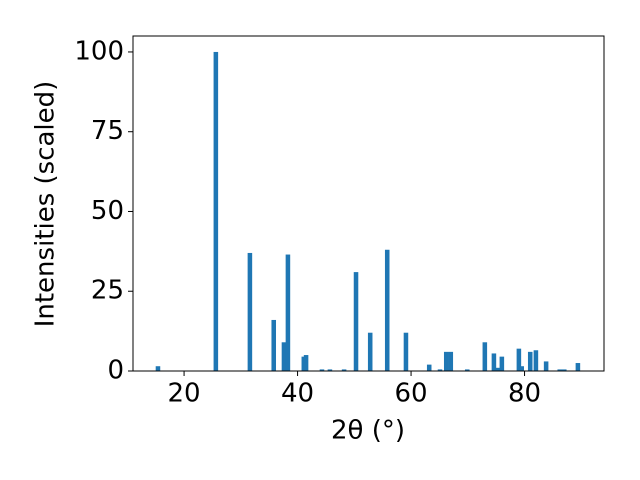 This screenshot has width=640, height=480. Describe the element at coordinates (524, 394) in the screenshot. I see `x-tick-label: 80` at that location.